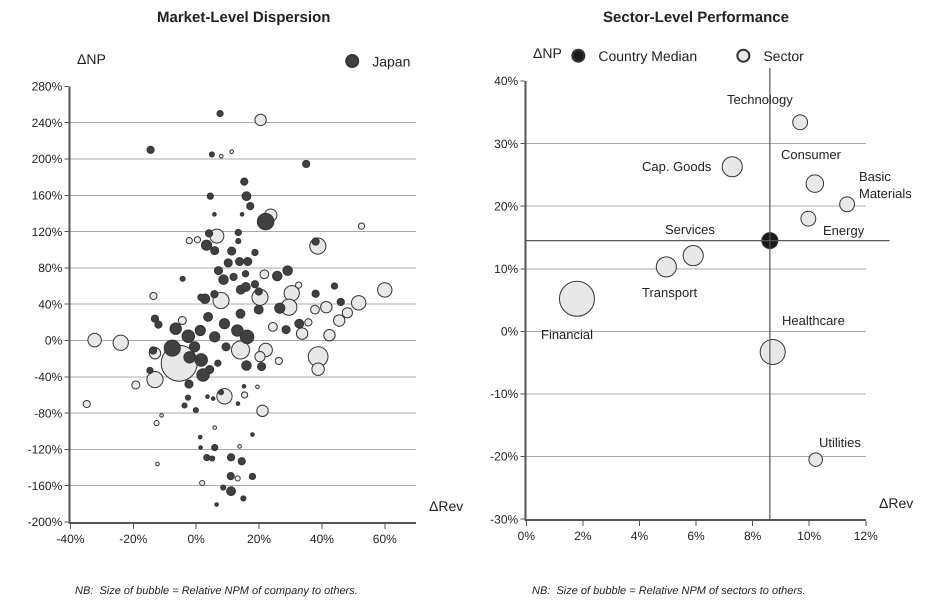  I want to click on legend-label: Country Median, so click(648, 56).